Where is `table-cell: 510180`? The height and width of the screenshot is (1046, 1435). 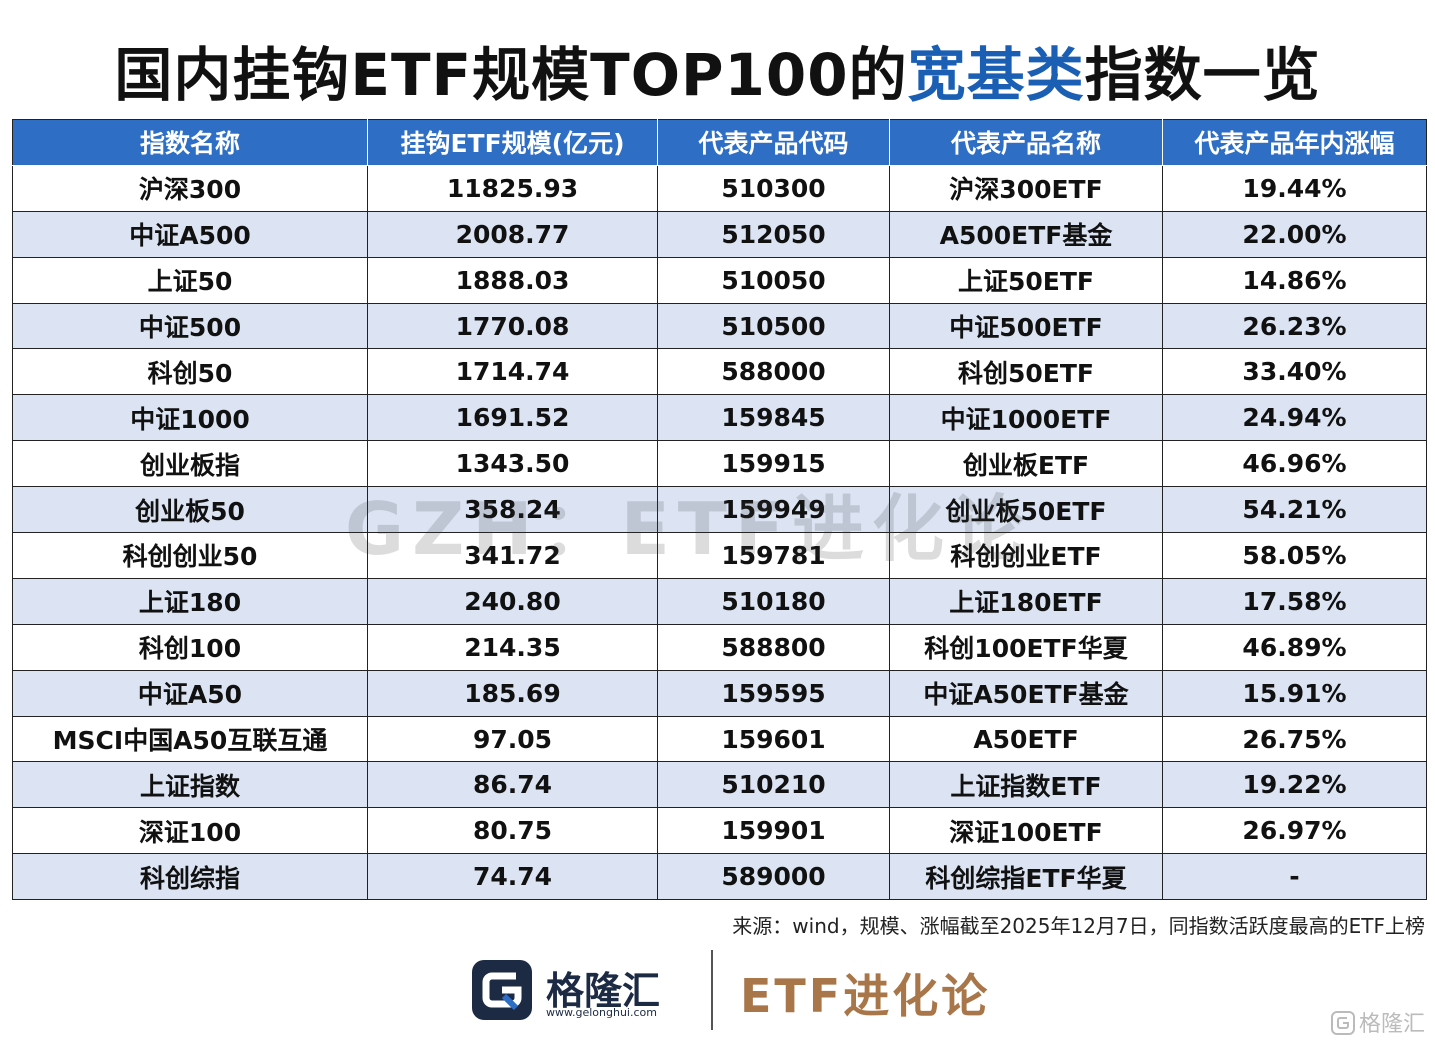 table-cell: 510180 is located at coordinates (773, 601).